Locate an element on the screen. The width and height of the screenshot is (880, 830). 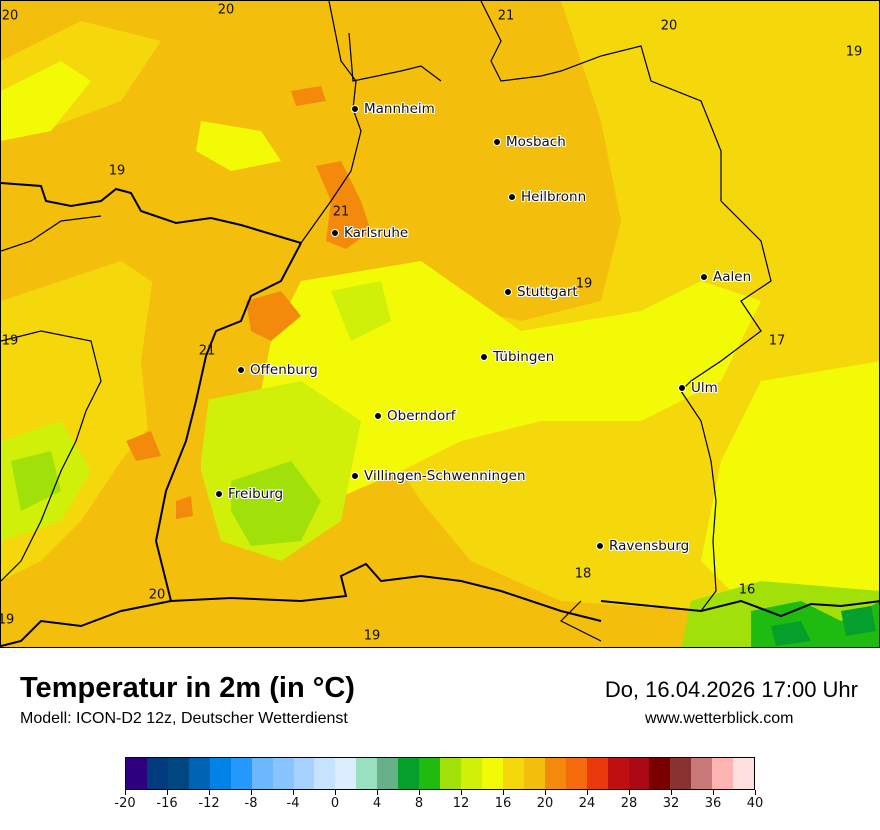
city-marker-freiburg: Freiburg is located at coordinates (249, 494).